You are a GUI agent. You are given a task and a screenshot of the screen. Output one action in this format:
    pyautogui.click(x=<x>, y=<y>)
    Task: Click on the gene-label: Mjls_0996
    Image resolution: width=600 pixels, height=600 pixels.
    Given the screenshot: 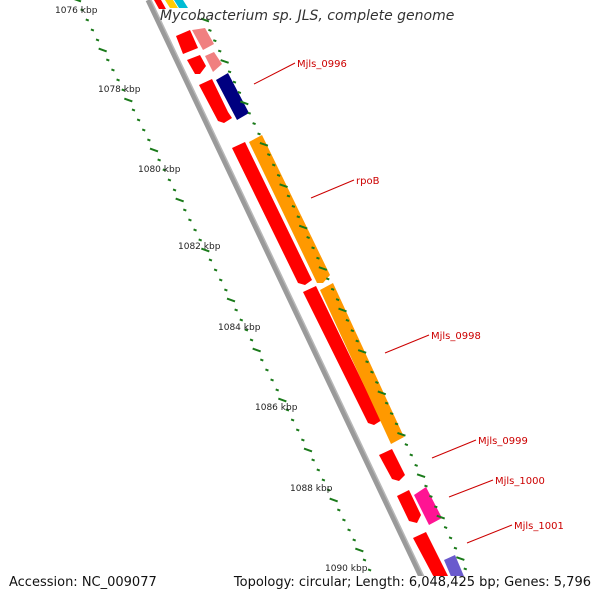 What is the action you would take?
    pyautogui.click(x=322, y=64)
    